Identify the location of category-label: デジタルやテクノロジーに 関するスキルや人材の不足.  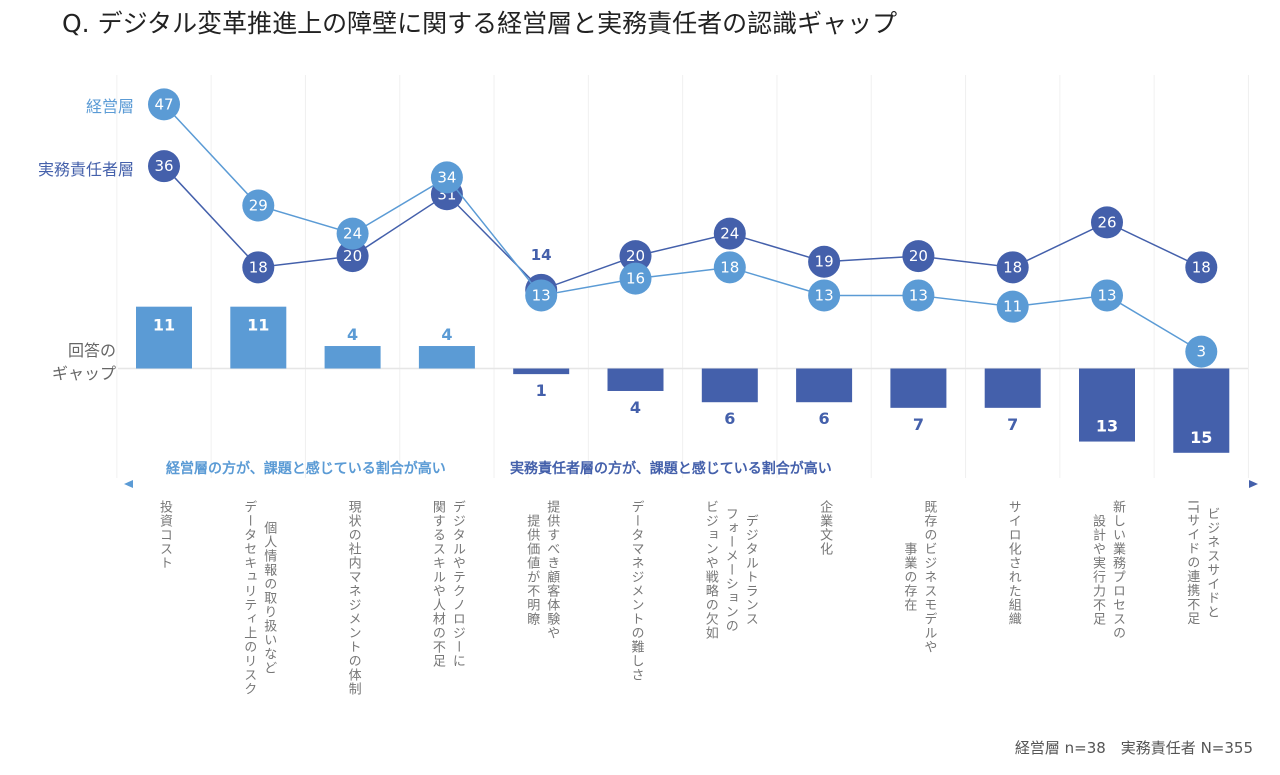
(447, 584).